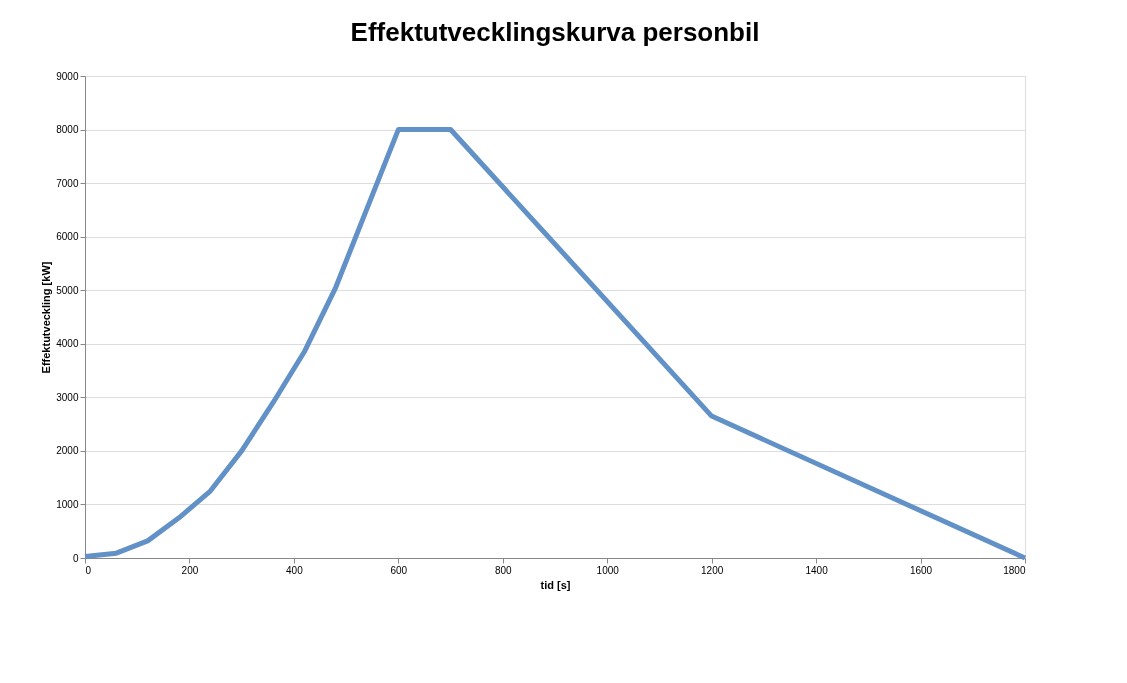 The height and width of the screenshot is (683, 1127). I want to click on x-tick-label: 1600, so click(921, 570).